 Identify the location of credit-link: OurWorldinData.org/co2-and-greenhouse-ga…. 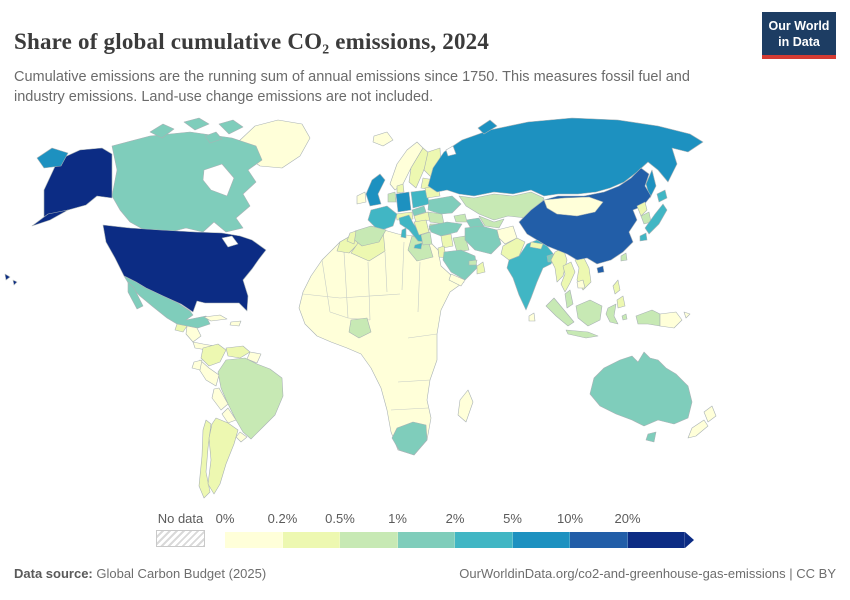
(647, 573).